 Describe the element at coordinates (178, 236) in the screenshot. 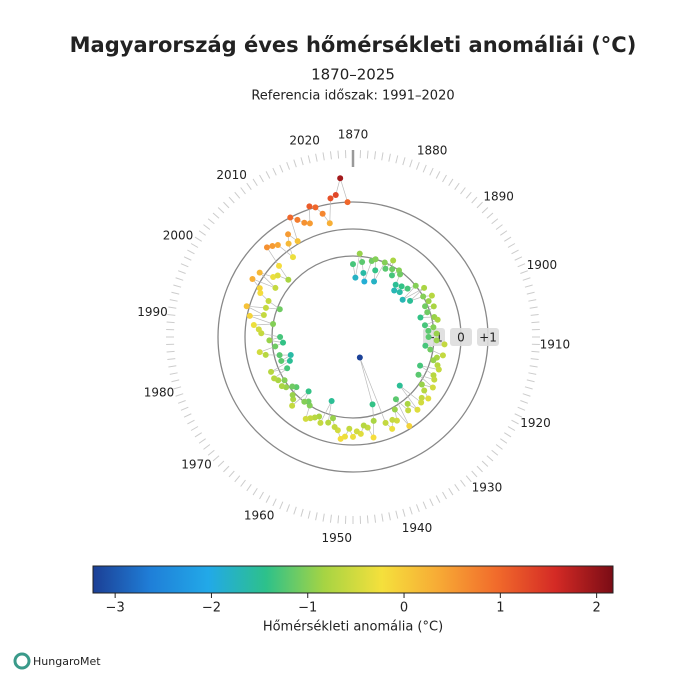

I see `year-label: 2000` at that location.